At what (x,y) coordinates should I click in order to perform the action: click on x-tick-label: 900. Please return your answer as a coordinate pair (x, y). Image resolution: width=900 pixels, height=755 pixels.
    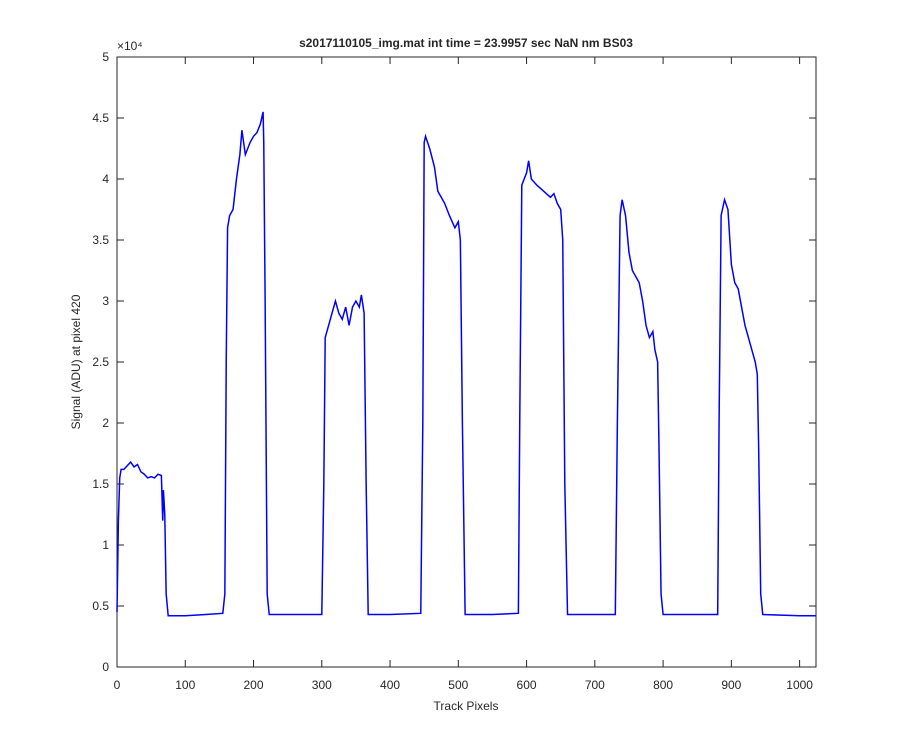
    Looking at the image, I should click on (731, 685).